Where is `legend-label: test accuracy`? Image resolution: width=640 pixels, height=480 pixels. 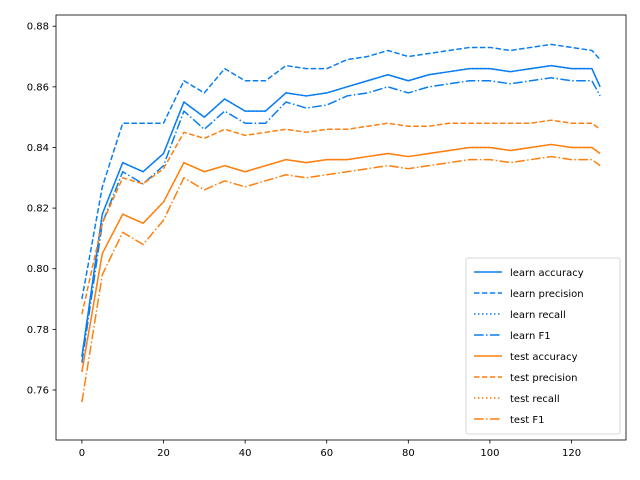
legend-label: test accuracy is located at coordinates (544, 357).